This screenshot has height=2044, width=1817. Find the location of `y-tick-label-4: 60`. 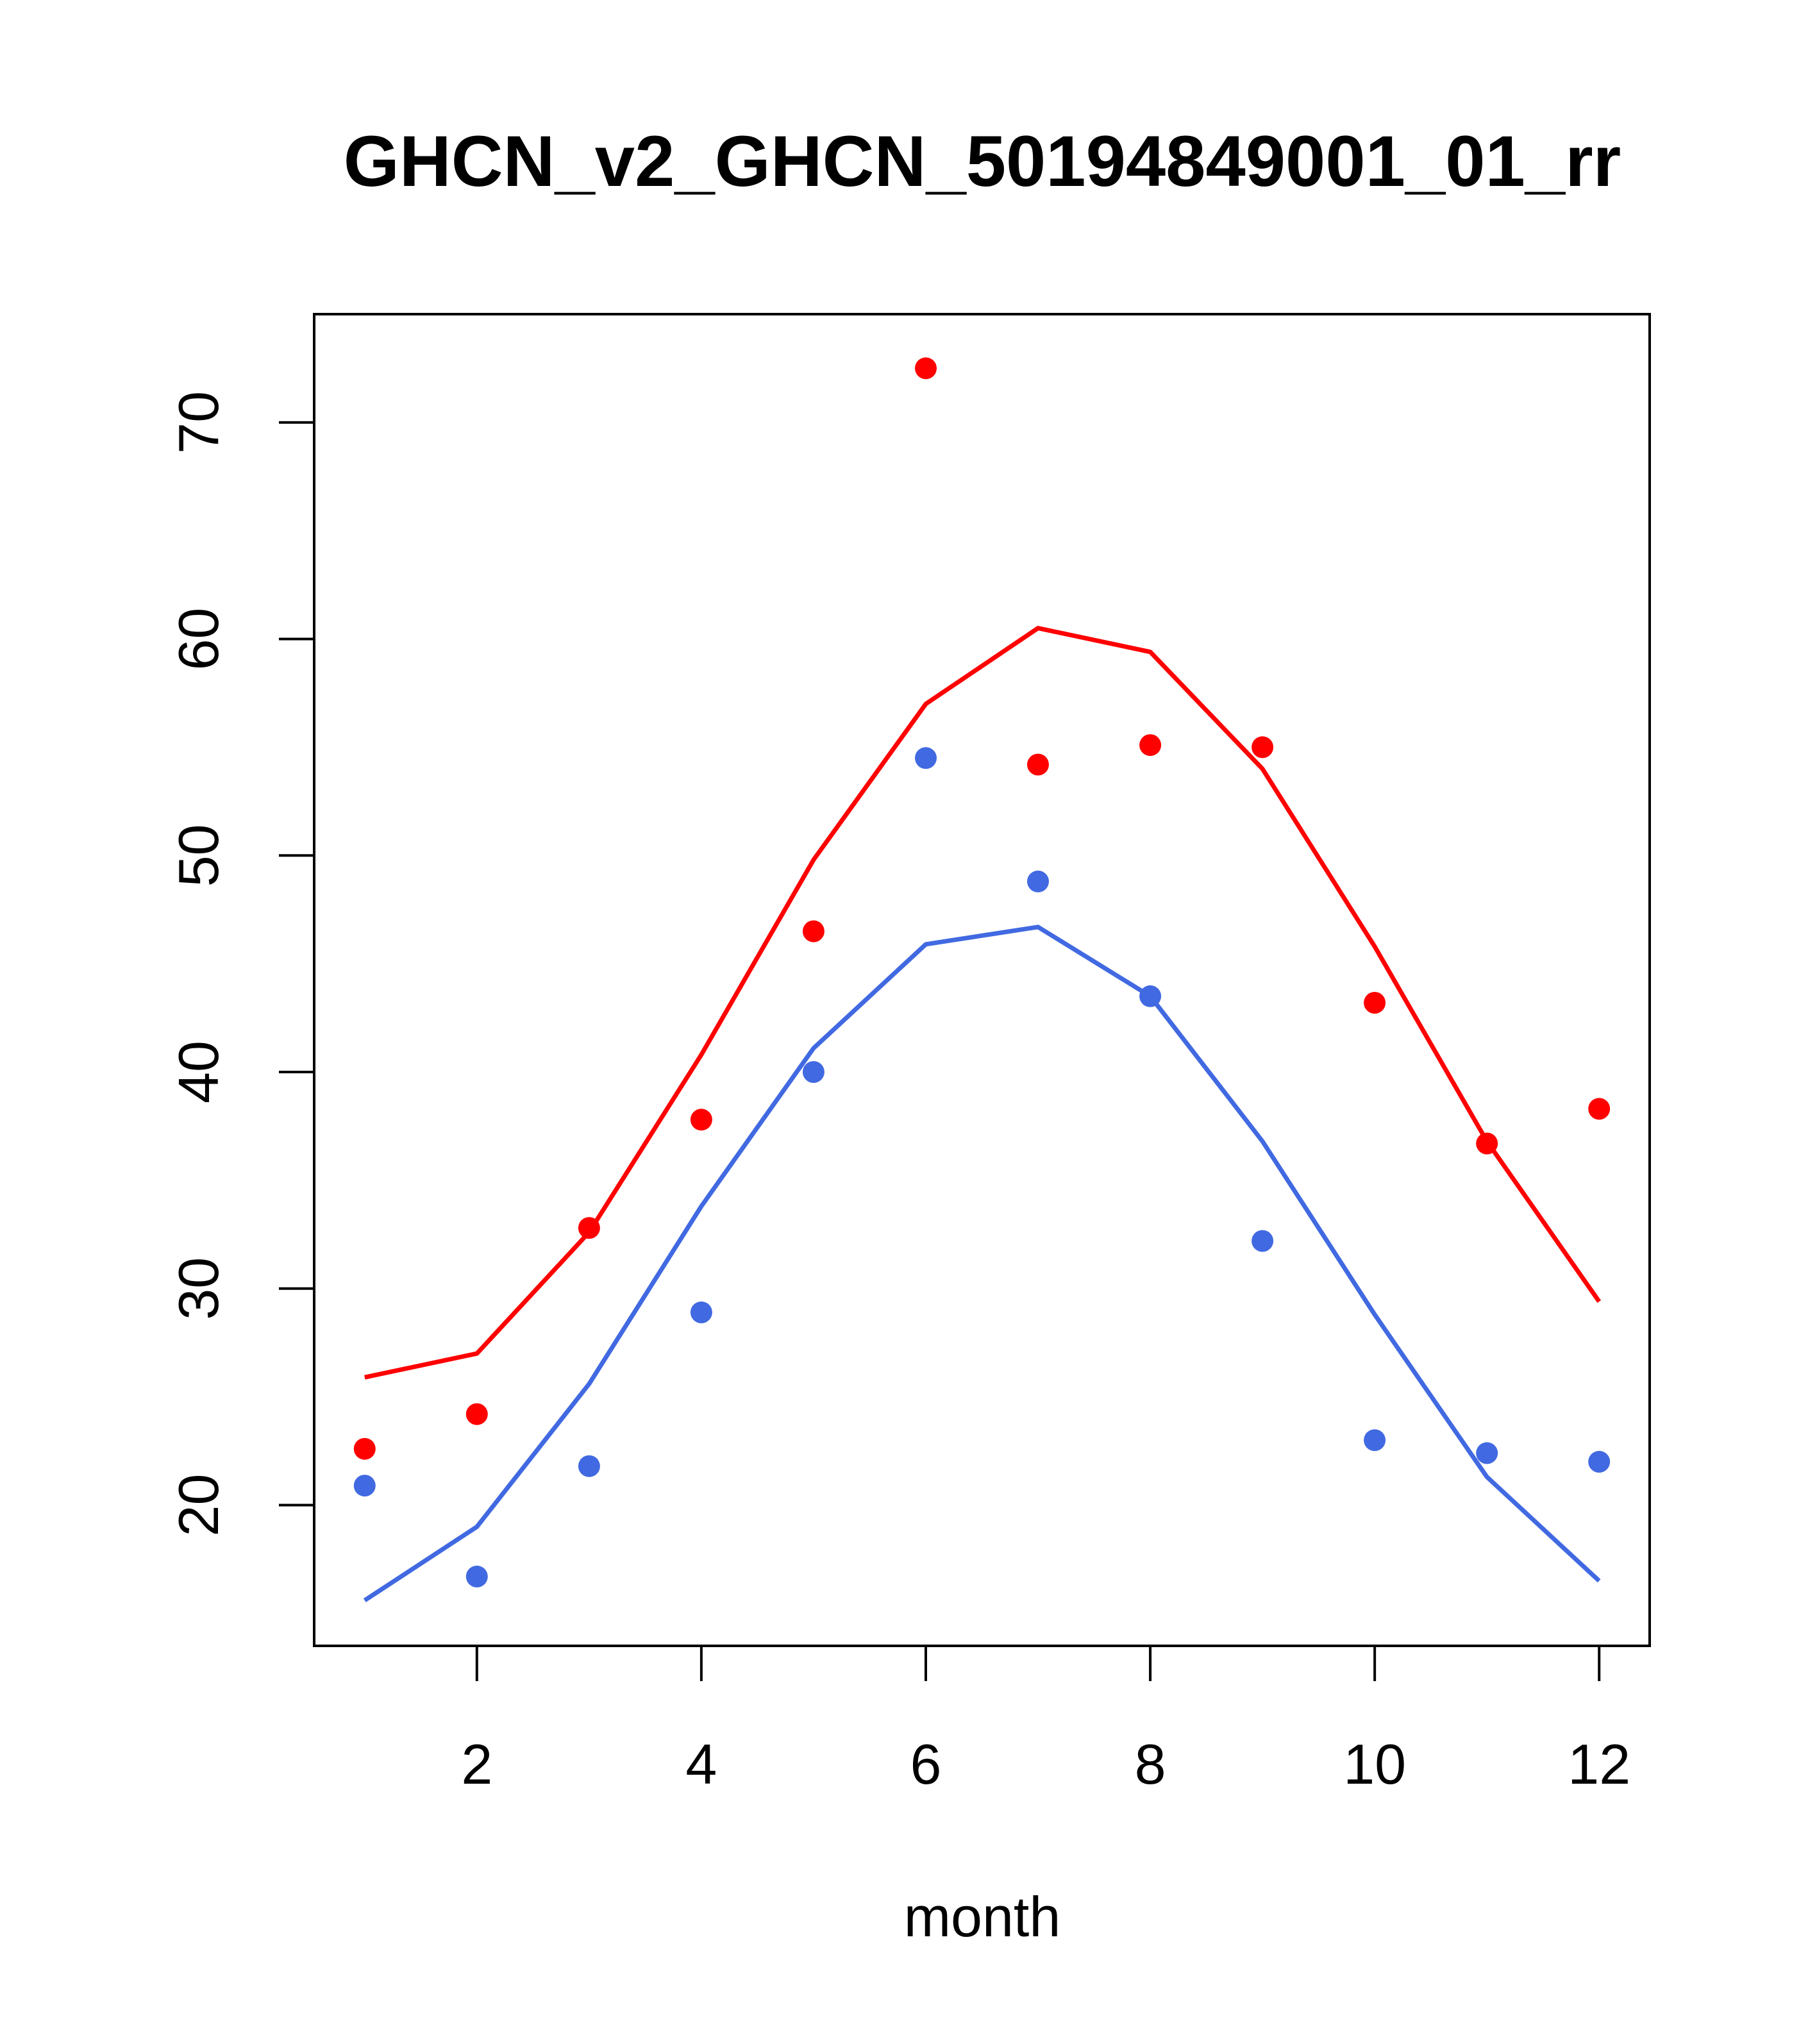

y-tick-label-4: 60 is located at coordinates (198, 639).